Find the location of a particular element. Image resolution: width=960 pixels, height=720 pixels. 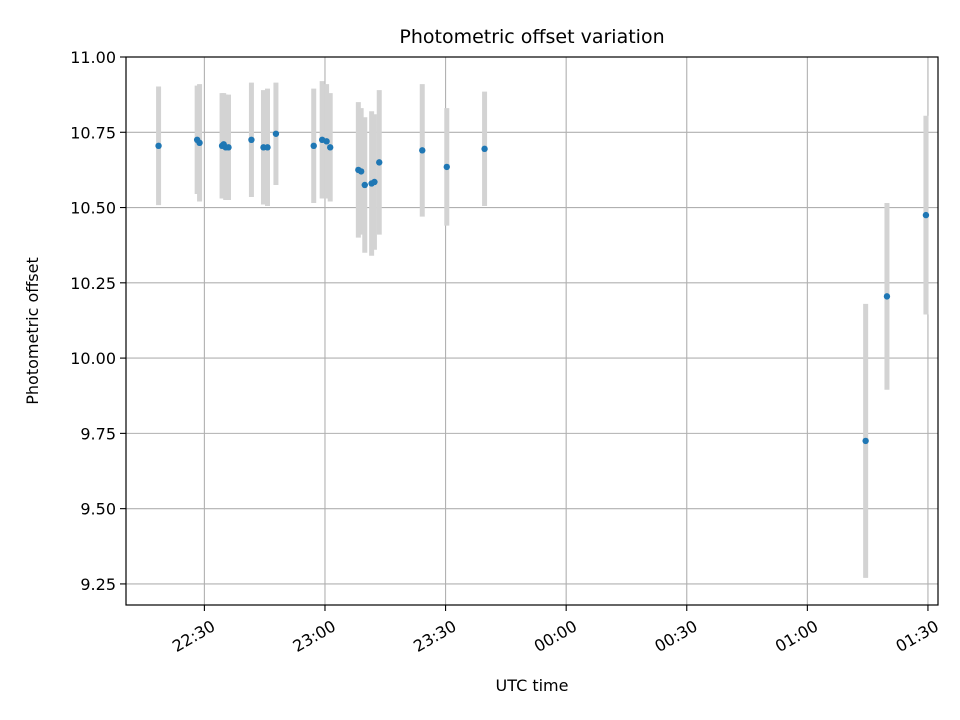

y-tick-label: 10.75 is located at coordinates (93, 132).